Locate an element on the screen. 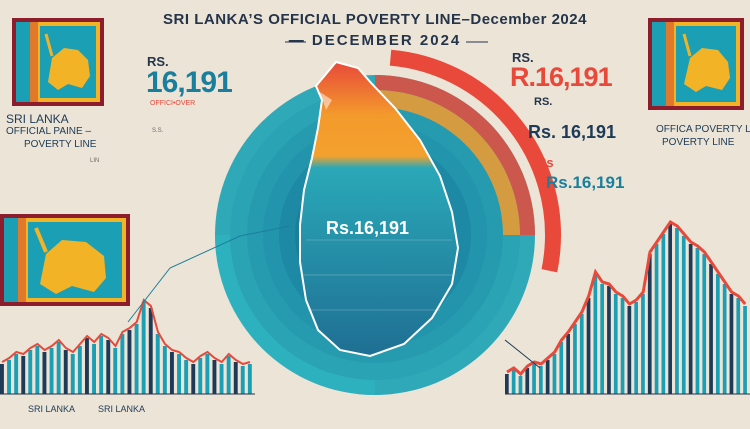  right-rs-label2: RS. is located at coordinates (543, 102).